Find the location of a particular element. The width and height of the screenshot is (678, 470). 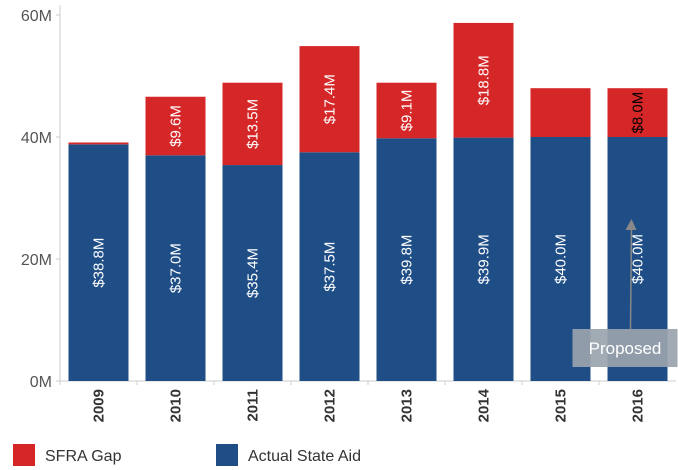

data-label-sfra-gap: $9.1M is located at coordinates (407, 111).